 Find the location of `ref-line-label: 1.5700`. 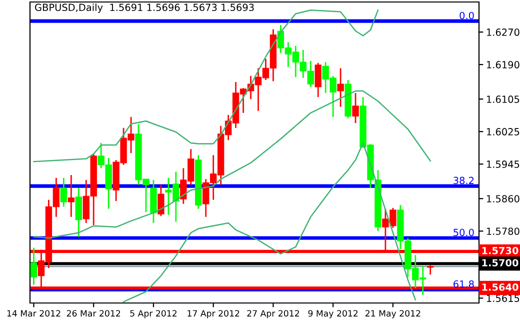

ref-line-label: 1.5700 is located at coordinates (500, 262).